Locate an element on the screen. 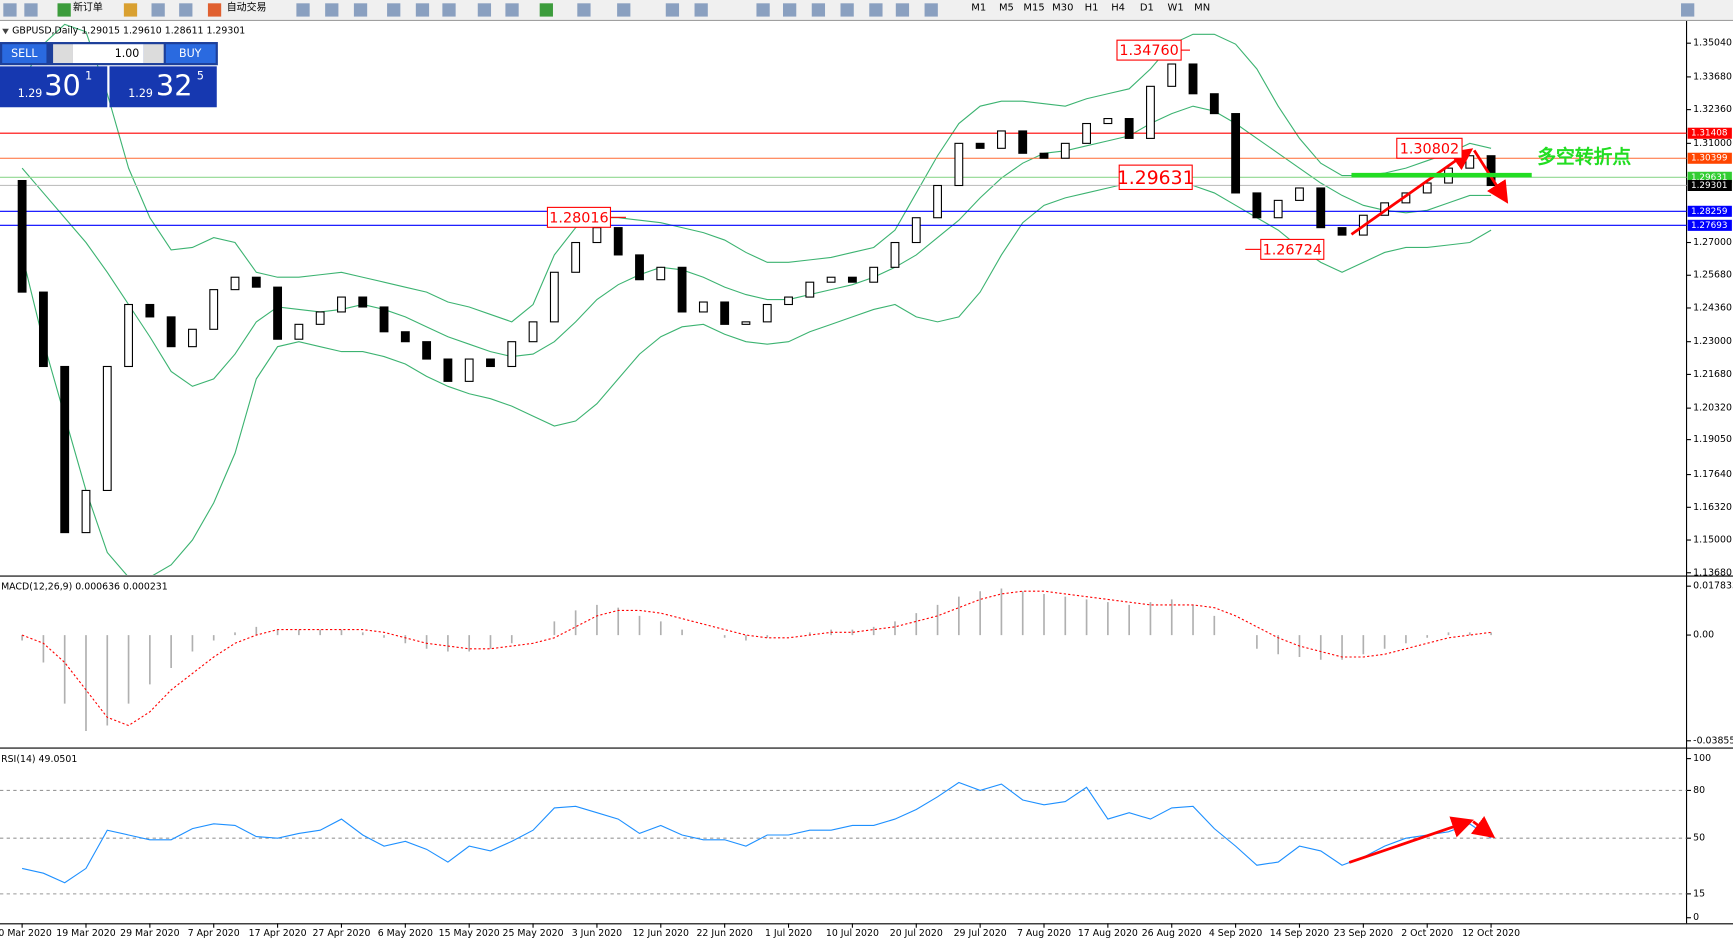  price-level-tag is located at coordinates (1709, 225).